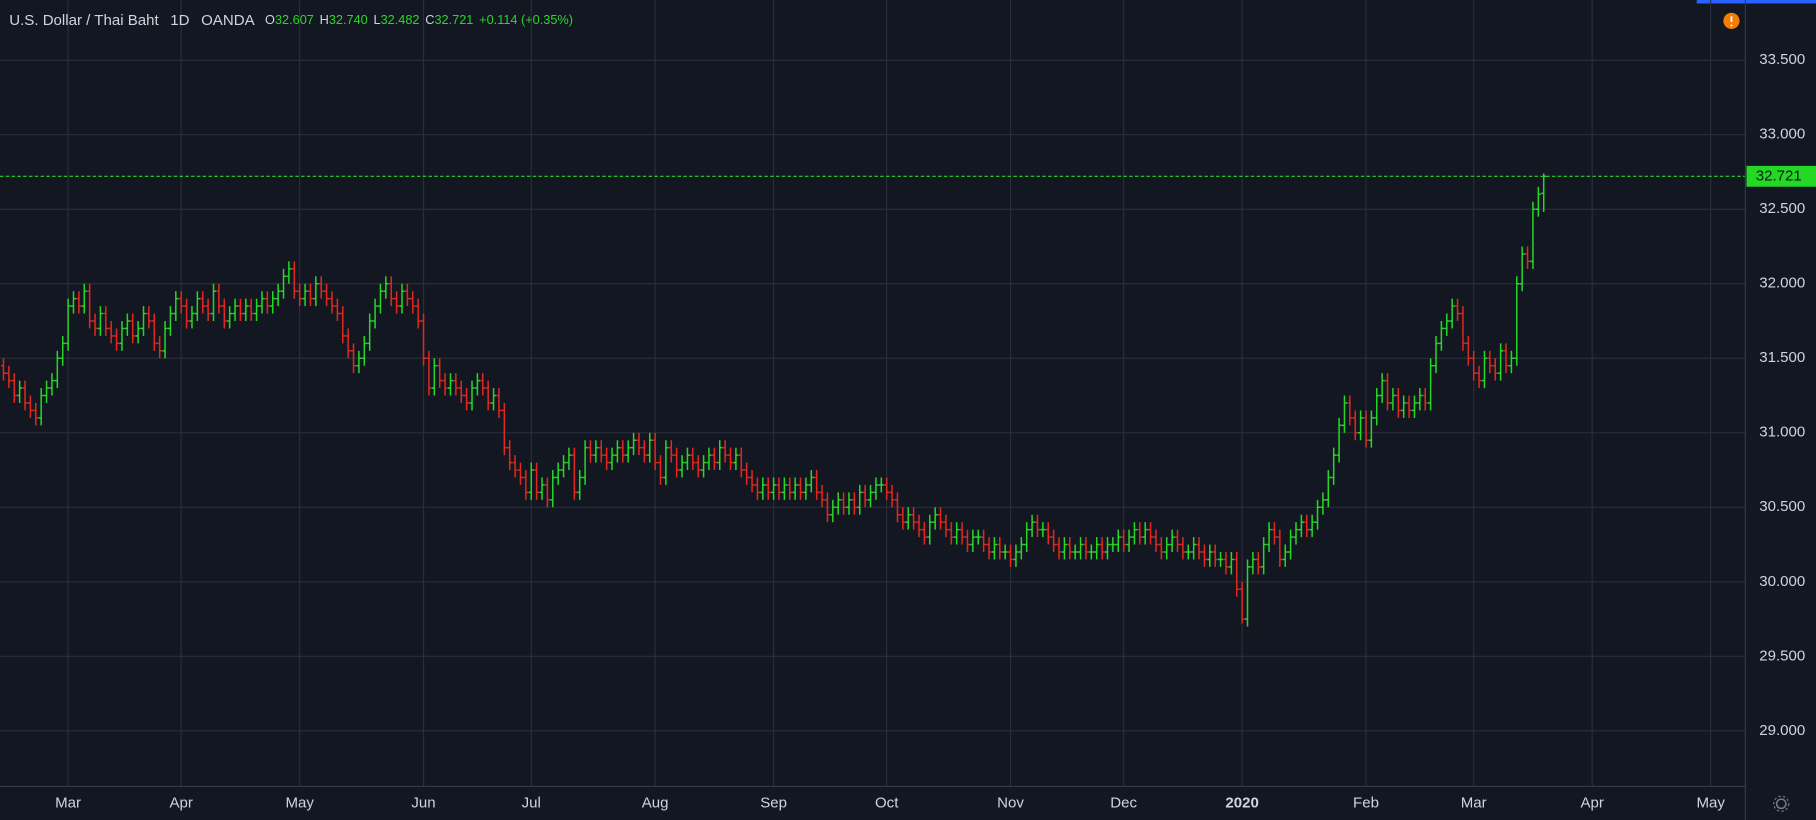  Describe the element at coordinates (294, 19) in the screenshot. I see `legend-value: 32.607` at that location.